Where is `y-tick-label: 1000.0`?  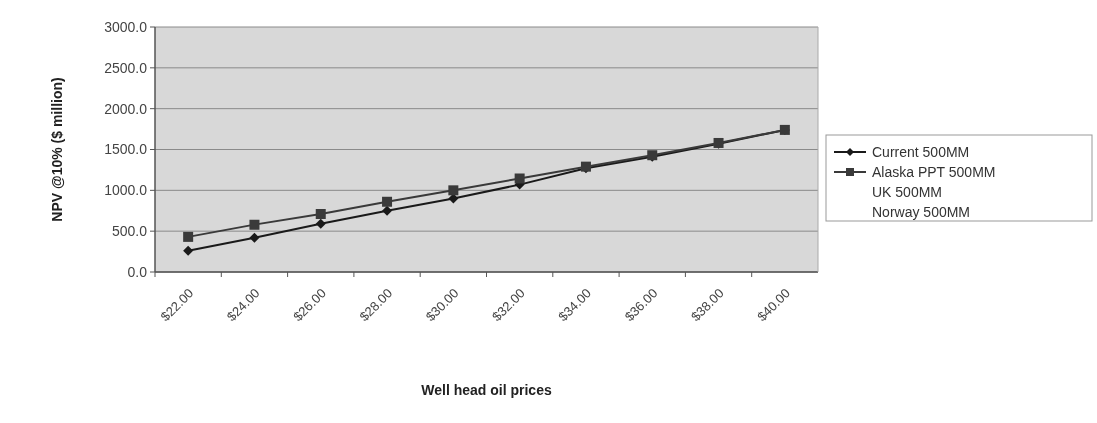
y-tick-label: 1000.0 is located at coordinates (126, 190).